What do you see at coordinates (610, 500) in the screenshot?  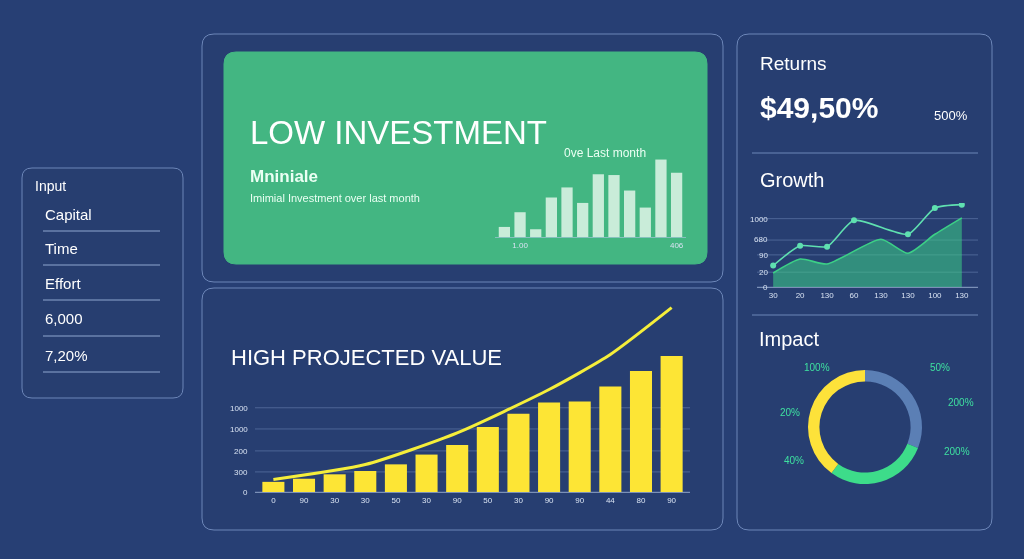 I see `x-tick-label: 44` at bounding box center [610, 500].